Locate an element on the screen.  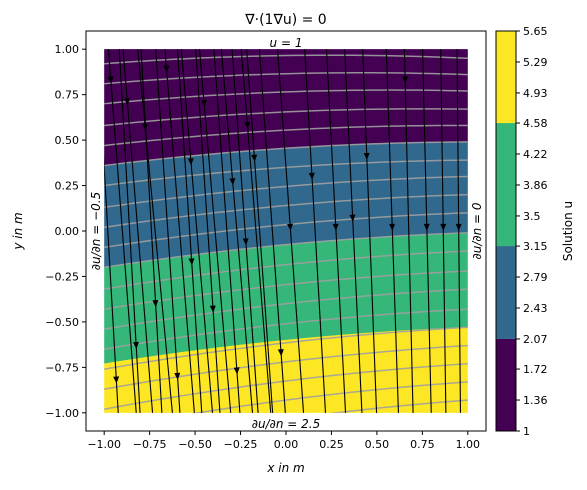
x-tick-label: 0.25 is located at coordinates (331, 444).